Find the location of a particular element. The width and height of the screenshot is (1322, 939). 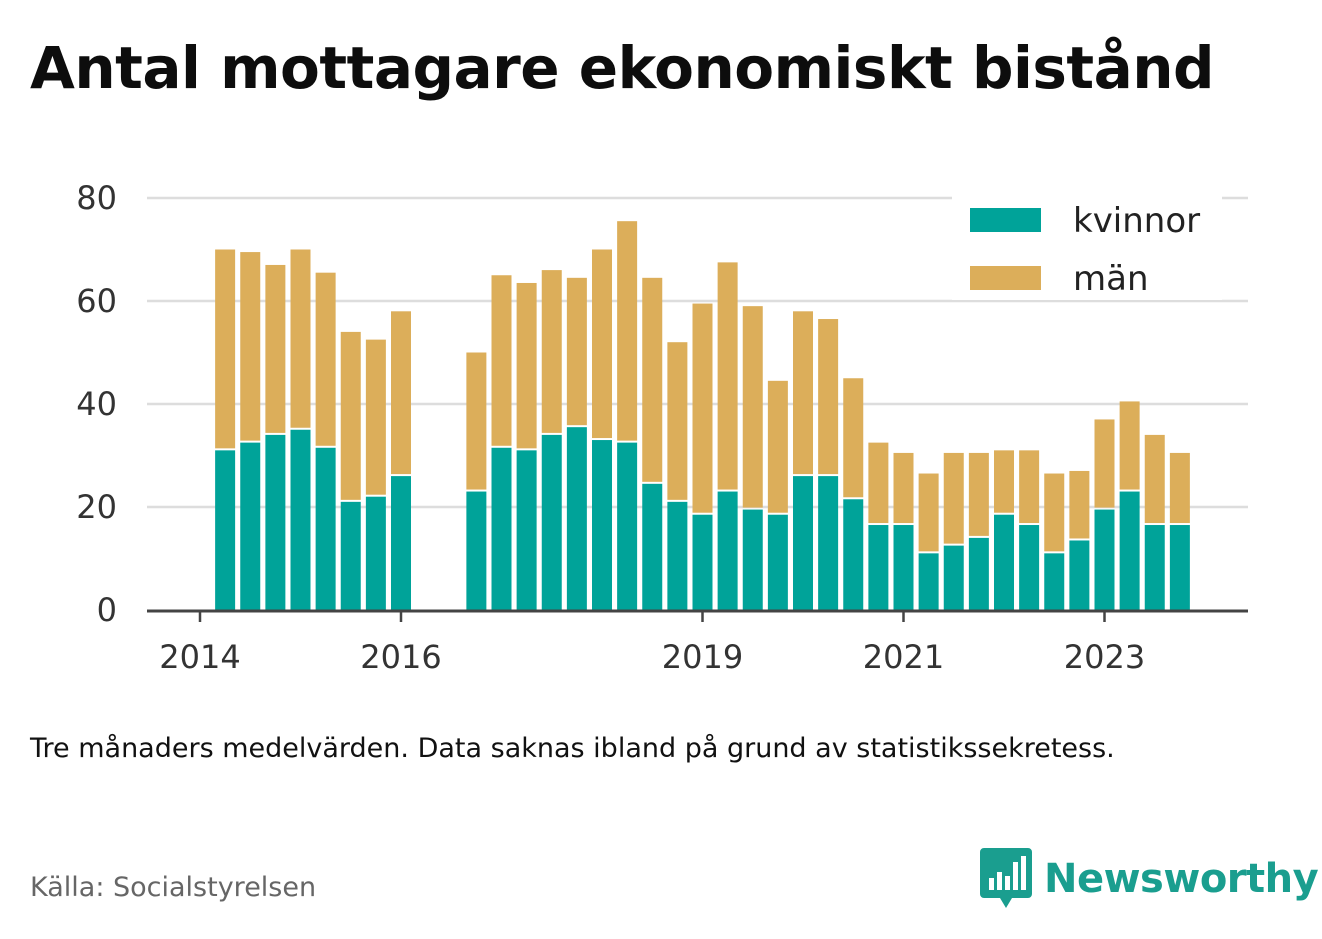

x-tick-label: 2014 is located at coordinates (199, 657).